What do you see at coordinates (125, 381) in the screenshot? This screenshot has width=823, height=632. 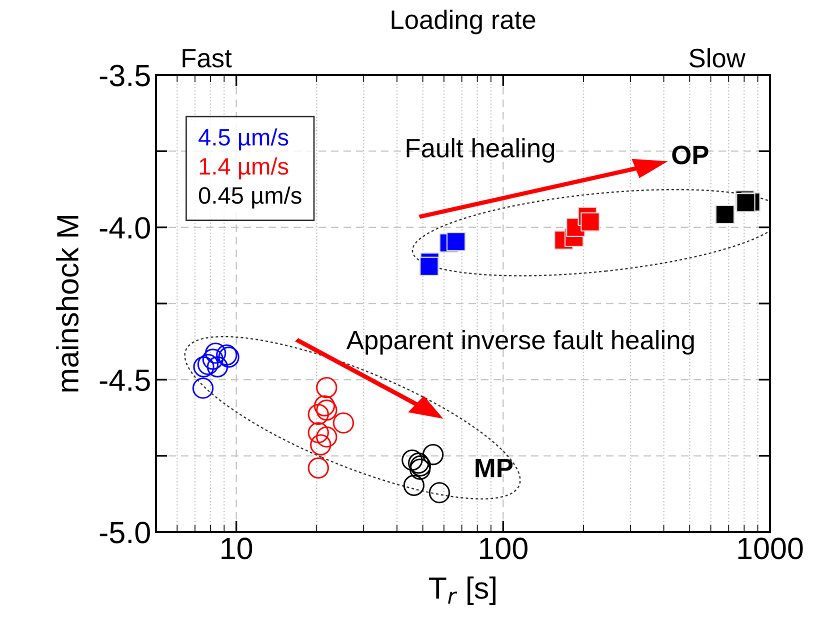 I see `y-tick-label: -4.5` at bounding box center [125, 381].